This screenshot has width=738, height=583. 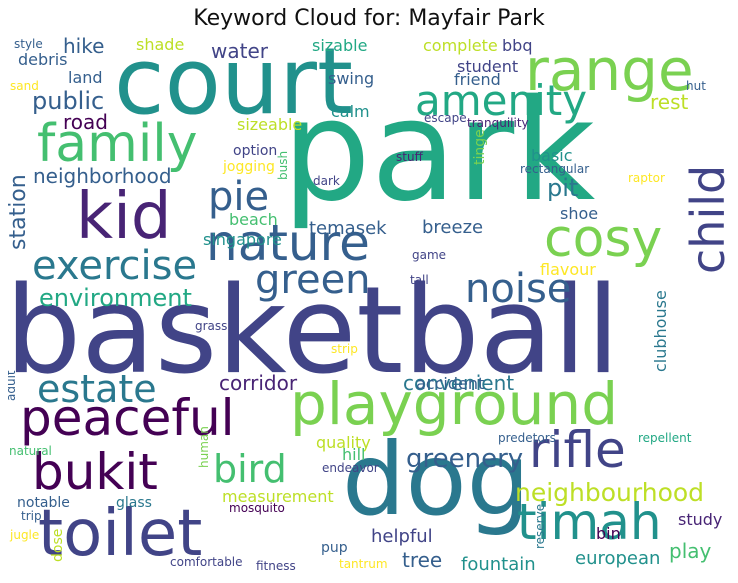 What do you see at coordinates (453, 227) in the screenshot?
I see `keyword-breeze: breeze` at bounding box center [453, 227].